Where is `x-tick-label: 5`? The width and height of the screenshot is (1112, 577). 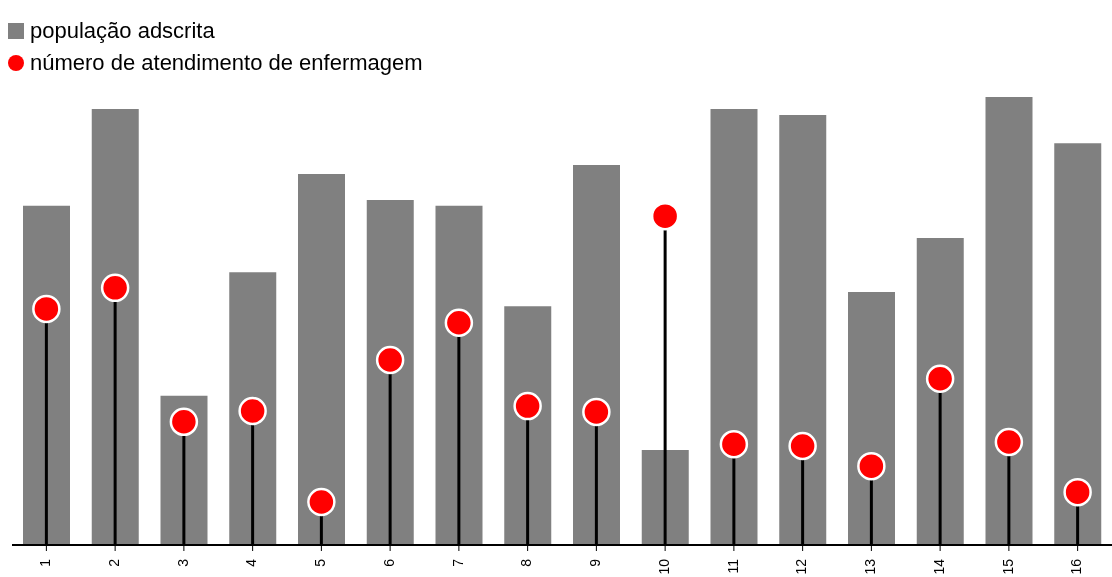 x-tick-label: 5 is located at coordinates (320, 562).